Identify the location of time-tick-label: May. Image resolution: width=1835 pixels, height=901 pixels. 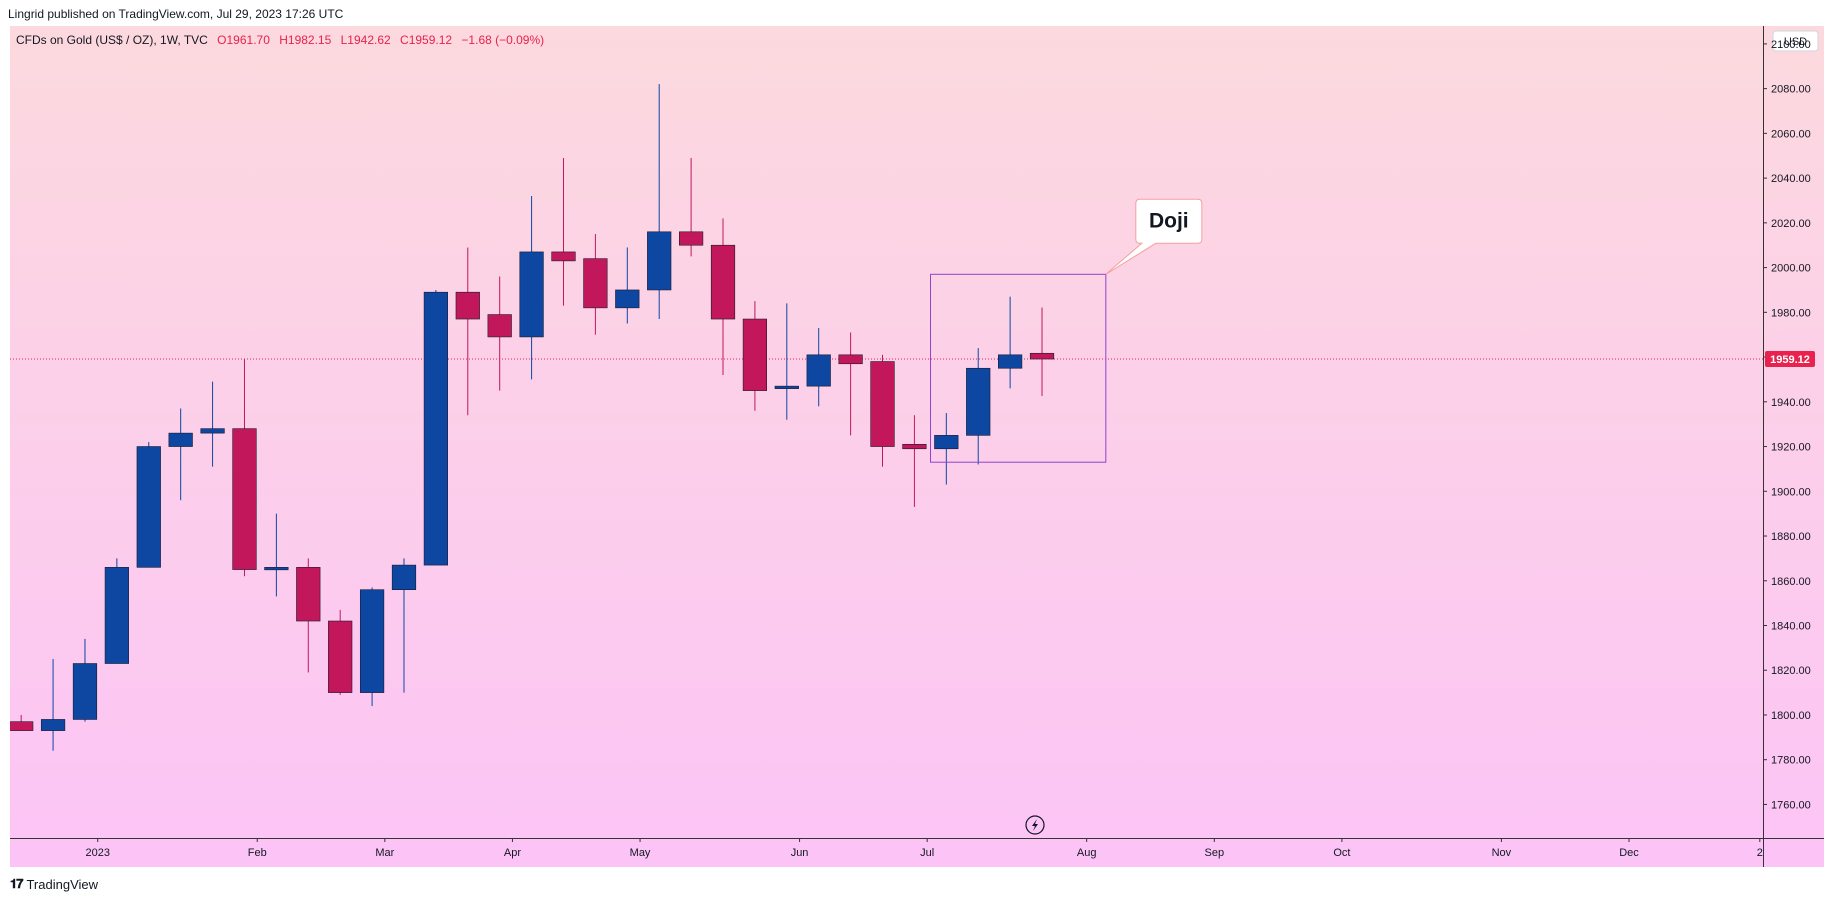
(640, 853).